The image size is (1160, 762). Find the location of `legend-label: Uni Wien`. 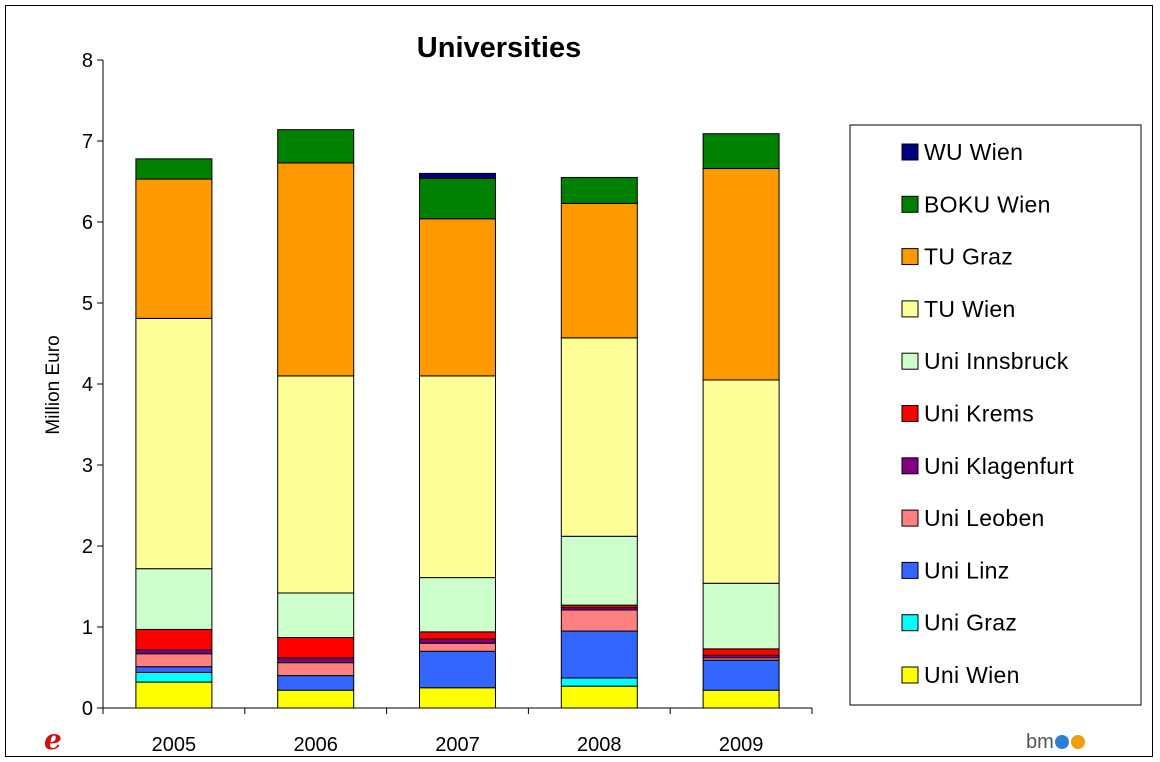

legend-label: Uni Wien is located at coordinates (972, 675).